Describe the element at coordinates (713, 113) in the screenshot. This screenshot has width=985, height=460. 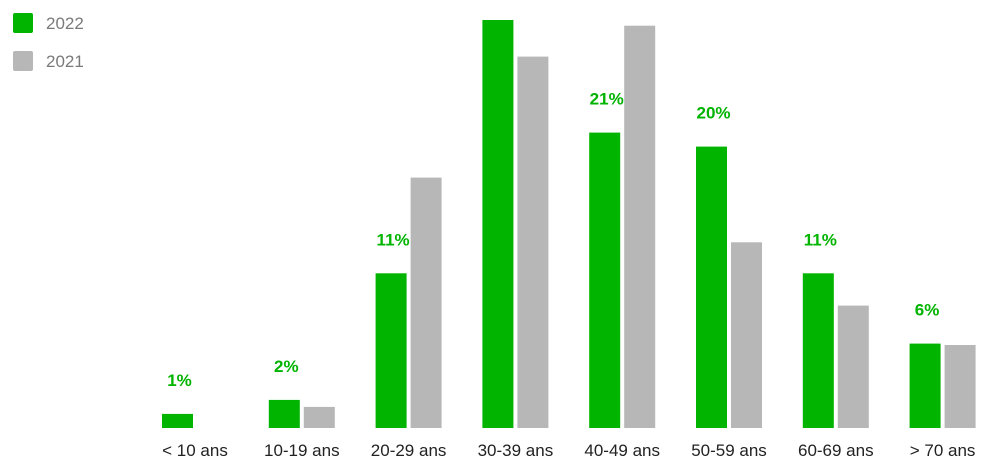
I see `data-label-5: 20%` at that location.